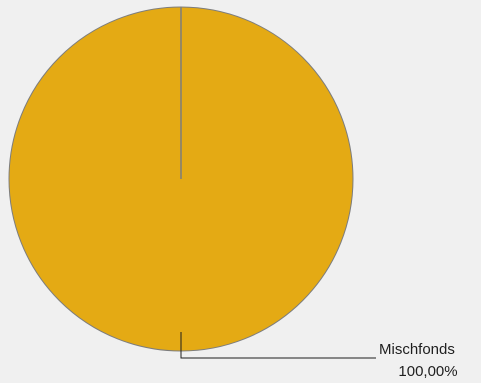 The width and height of the screenshot is (481, 383). Describe the element at coordinates (427, 371) in the screenshot. I see `slice-percent-mischfonds: 100,00%` at that location.